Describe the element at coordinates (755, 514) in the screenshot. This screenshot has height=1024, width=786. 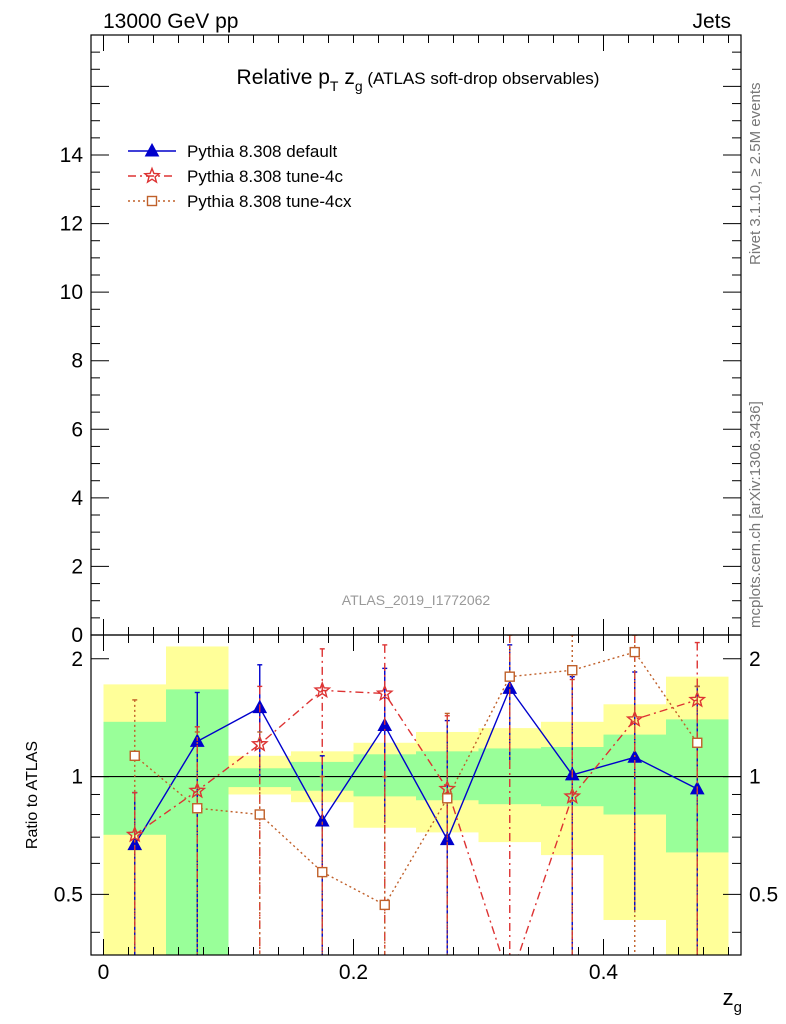
I see `mcplots-reference-label: mcplots.cern.ch [arXiv:1306.3436]` at that location.